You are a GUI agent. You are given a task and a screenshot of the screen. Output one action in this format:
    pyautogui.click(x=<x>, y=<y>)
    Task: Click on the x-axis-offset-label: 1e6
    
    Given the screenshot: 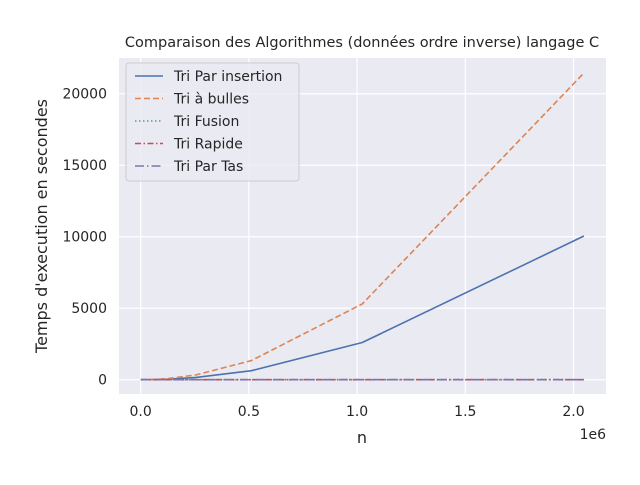 What is the action you would take?
    pyautogui.click(x=593, y=435)
    